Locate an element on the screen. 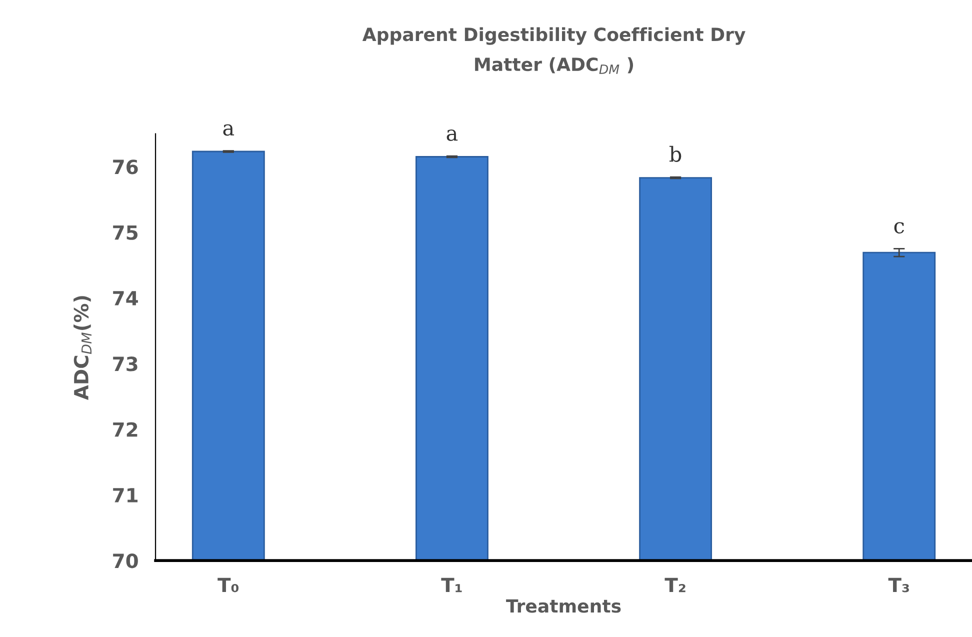  annotation: b is located at coordinates (675, 154).